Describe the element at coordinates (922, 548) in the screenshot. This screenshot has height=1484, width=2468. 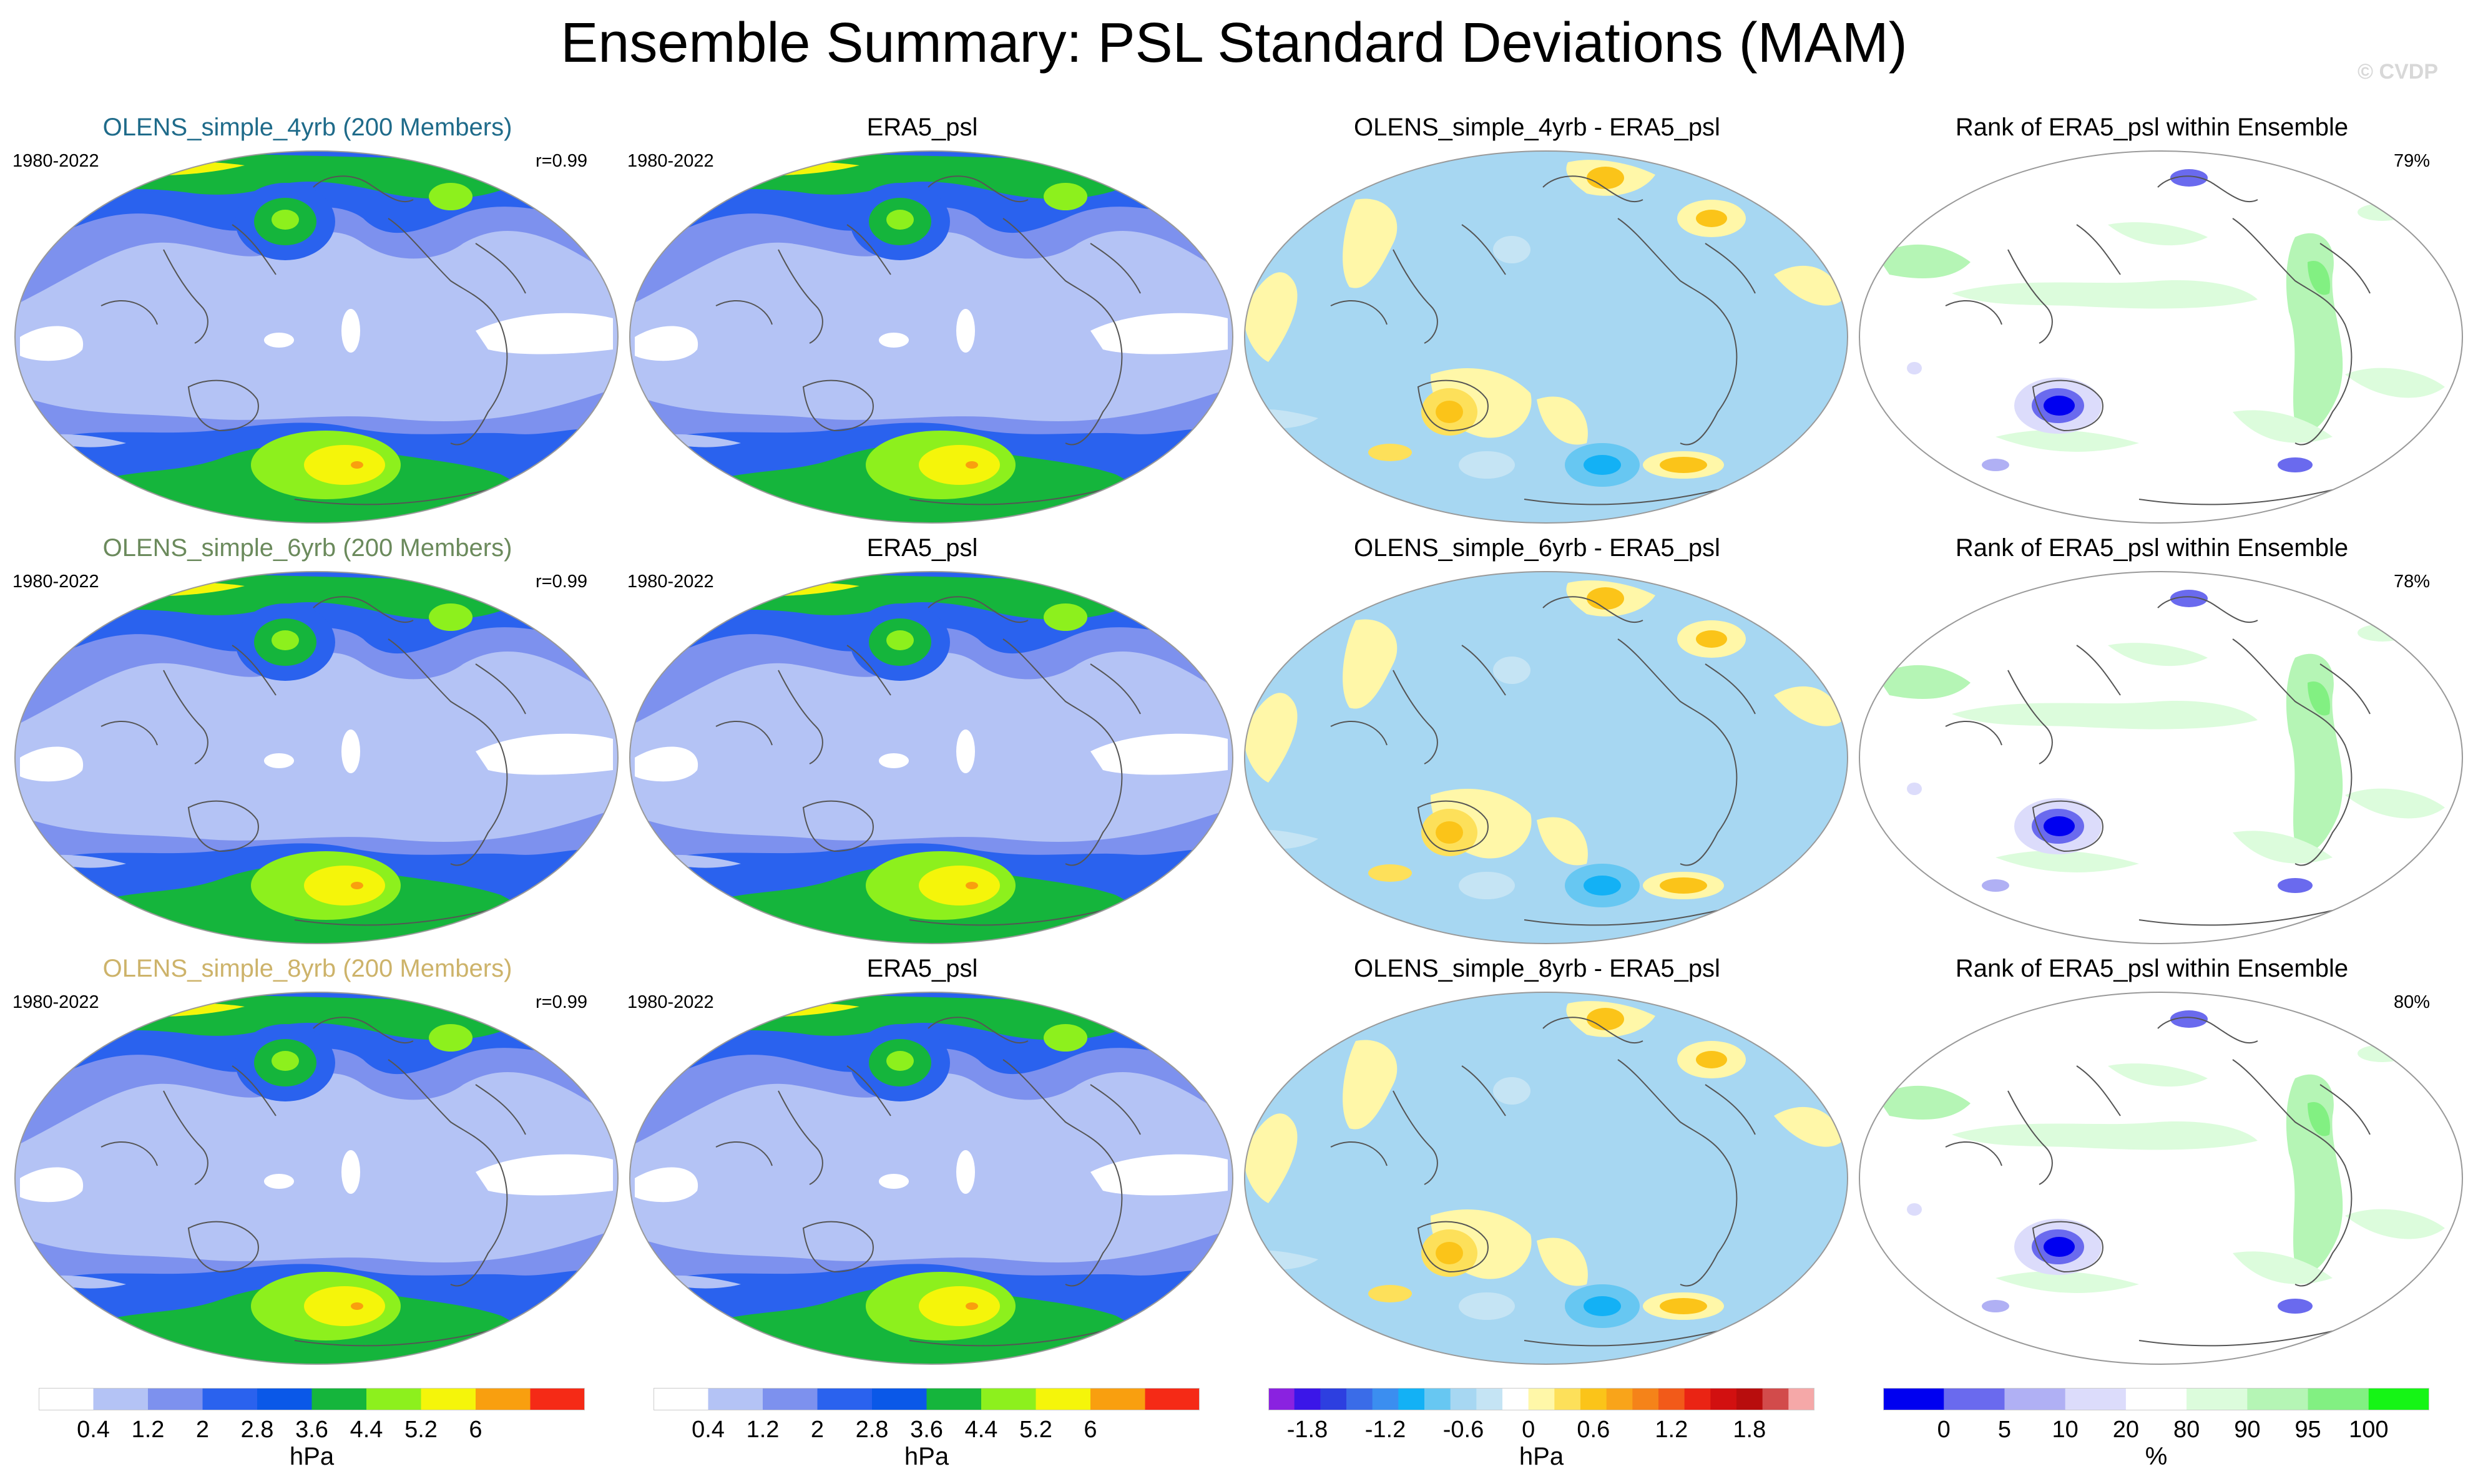
I see `obs-panel-title-row2: ERA5_psl` at that location.